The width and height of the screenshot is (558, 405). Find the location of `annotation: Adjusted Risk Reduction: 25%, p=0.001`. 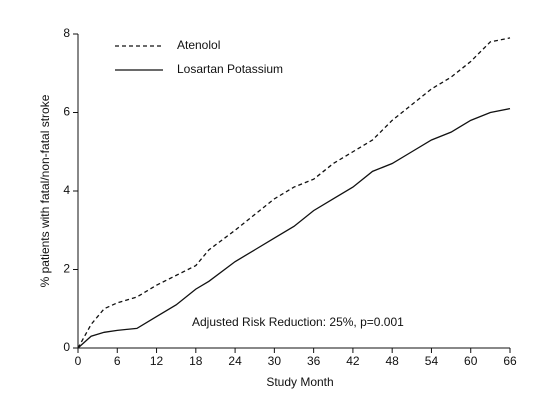

annotation: Adjusted Risk Reduction: 25%, p=0.001 is located at coordinates (298, 322).